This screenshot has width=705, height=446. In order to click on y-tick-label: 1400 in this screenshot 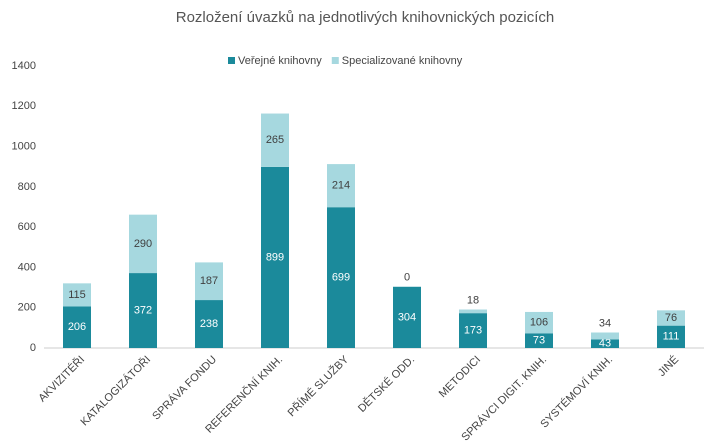, I will do `click(24, 66)`.